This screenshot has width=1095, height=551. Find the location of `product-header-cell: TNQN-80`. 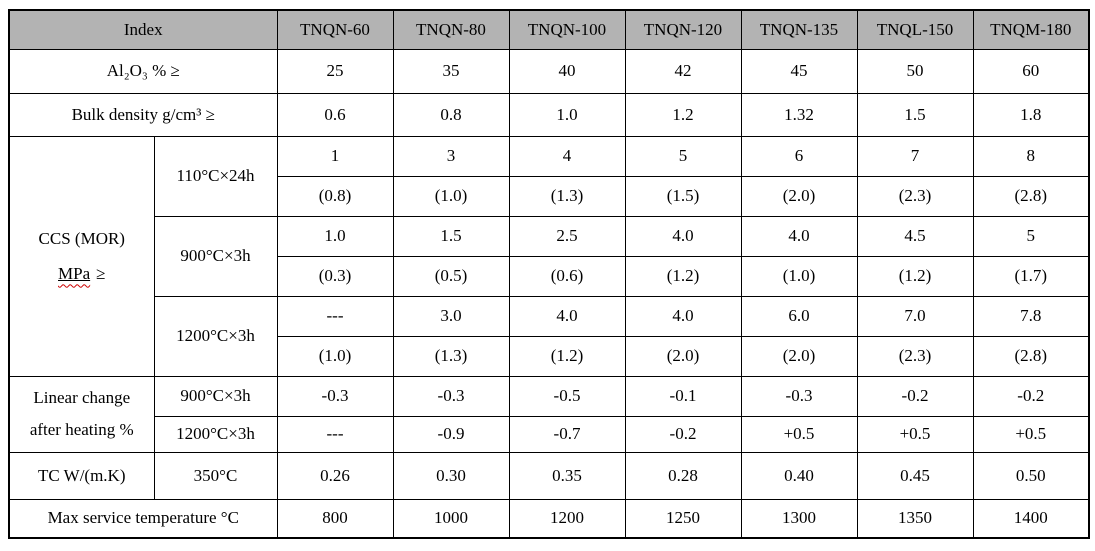

product-header-cell: TNQN-80 is located at coordinates (451, 29).